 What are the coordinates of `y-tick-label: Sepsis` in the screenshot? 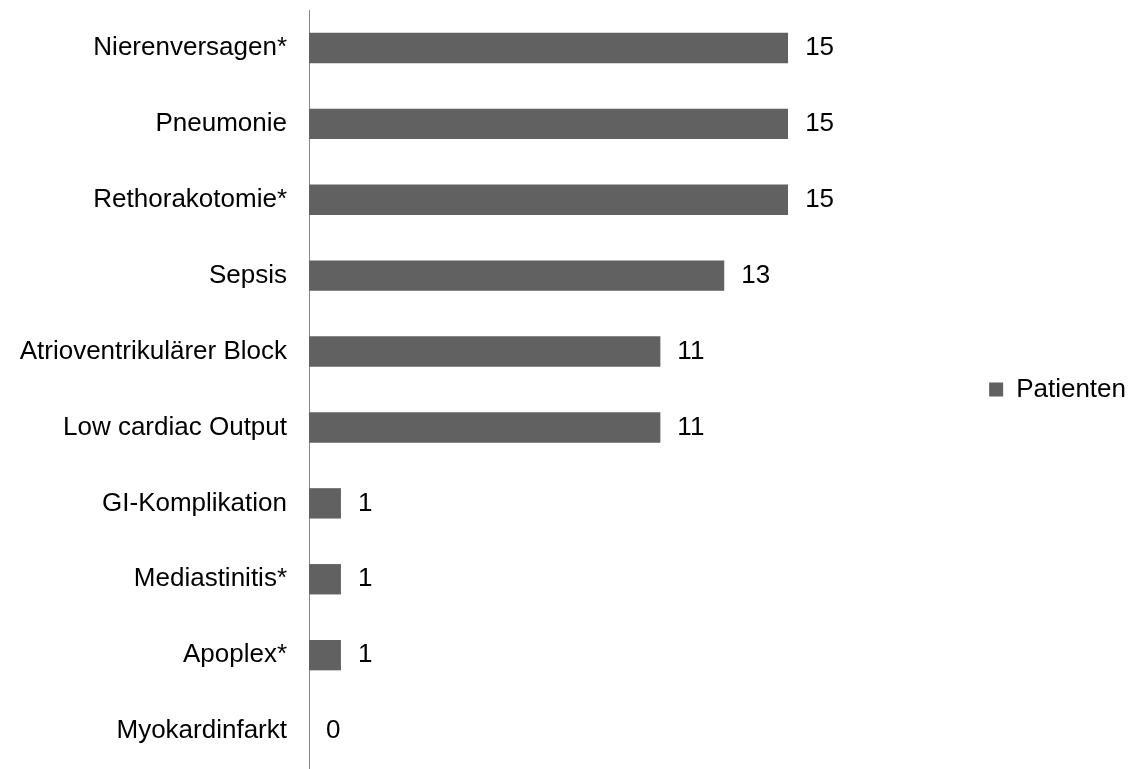 It's located at (247, 273).